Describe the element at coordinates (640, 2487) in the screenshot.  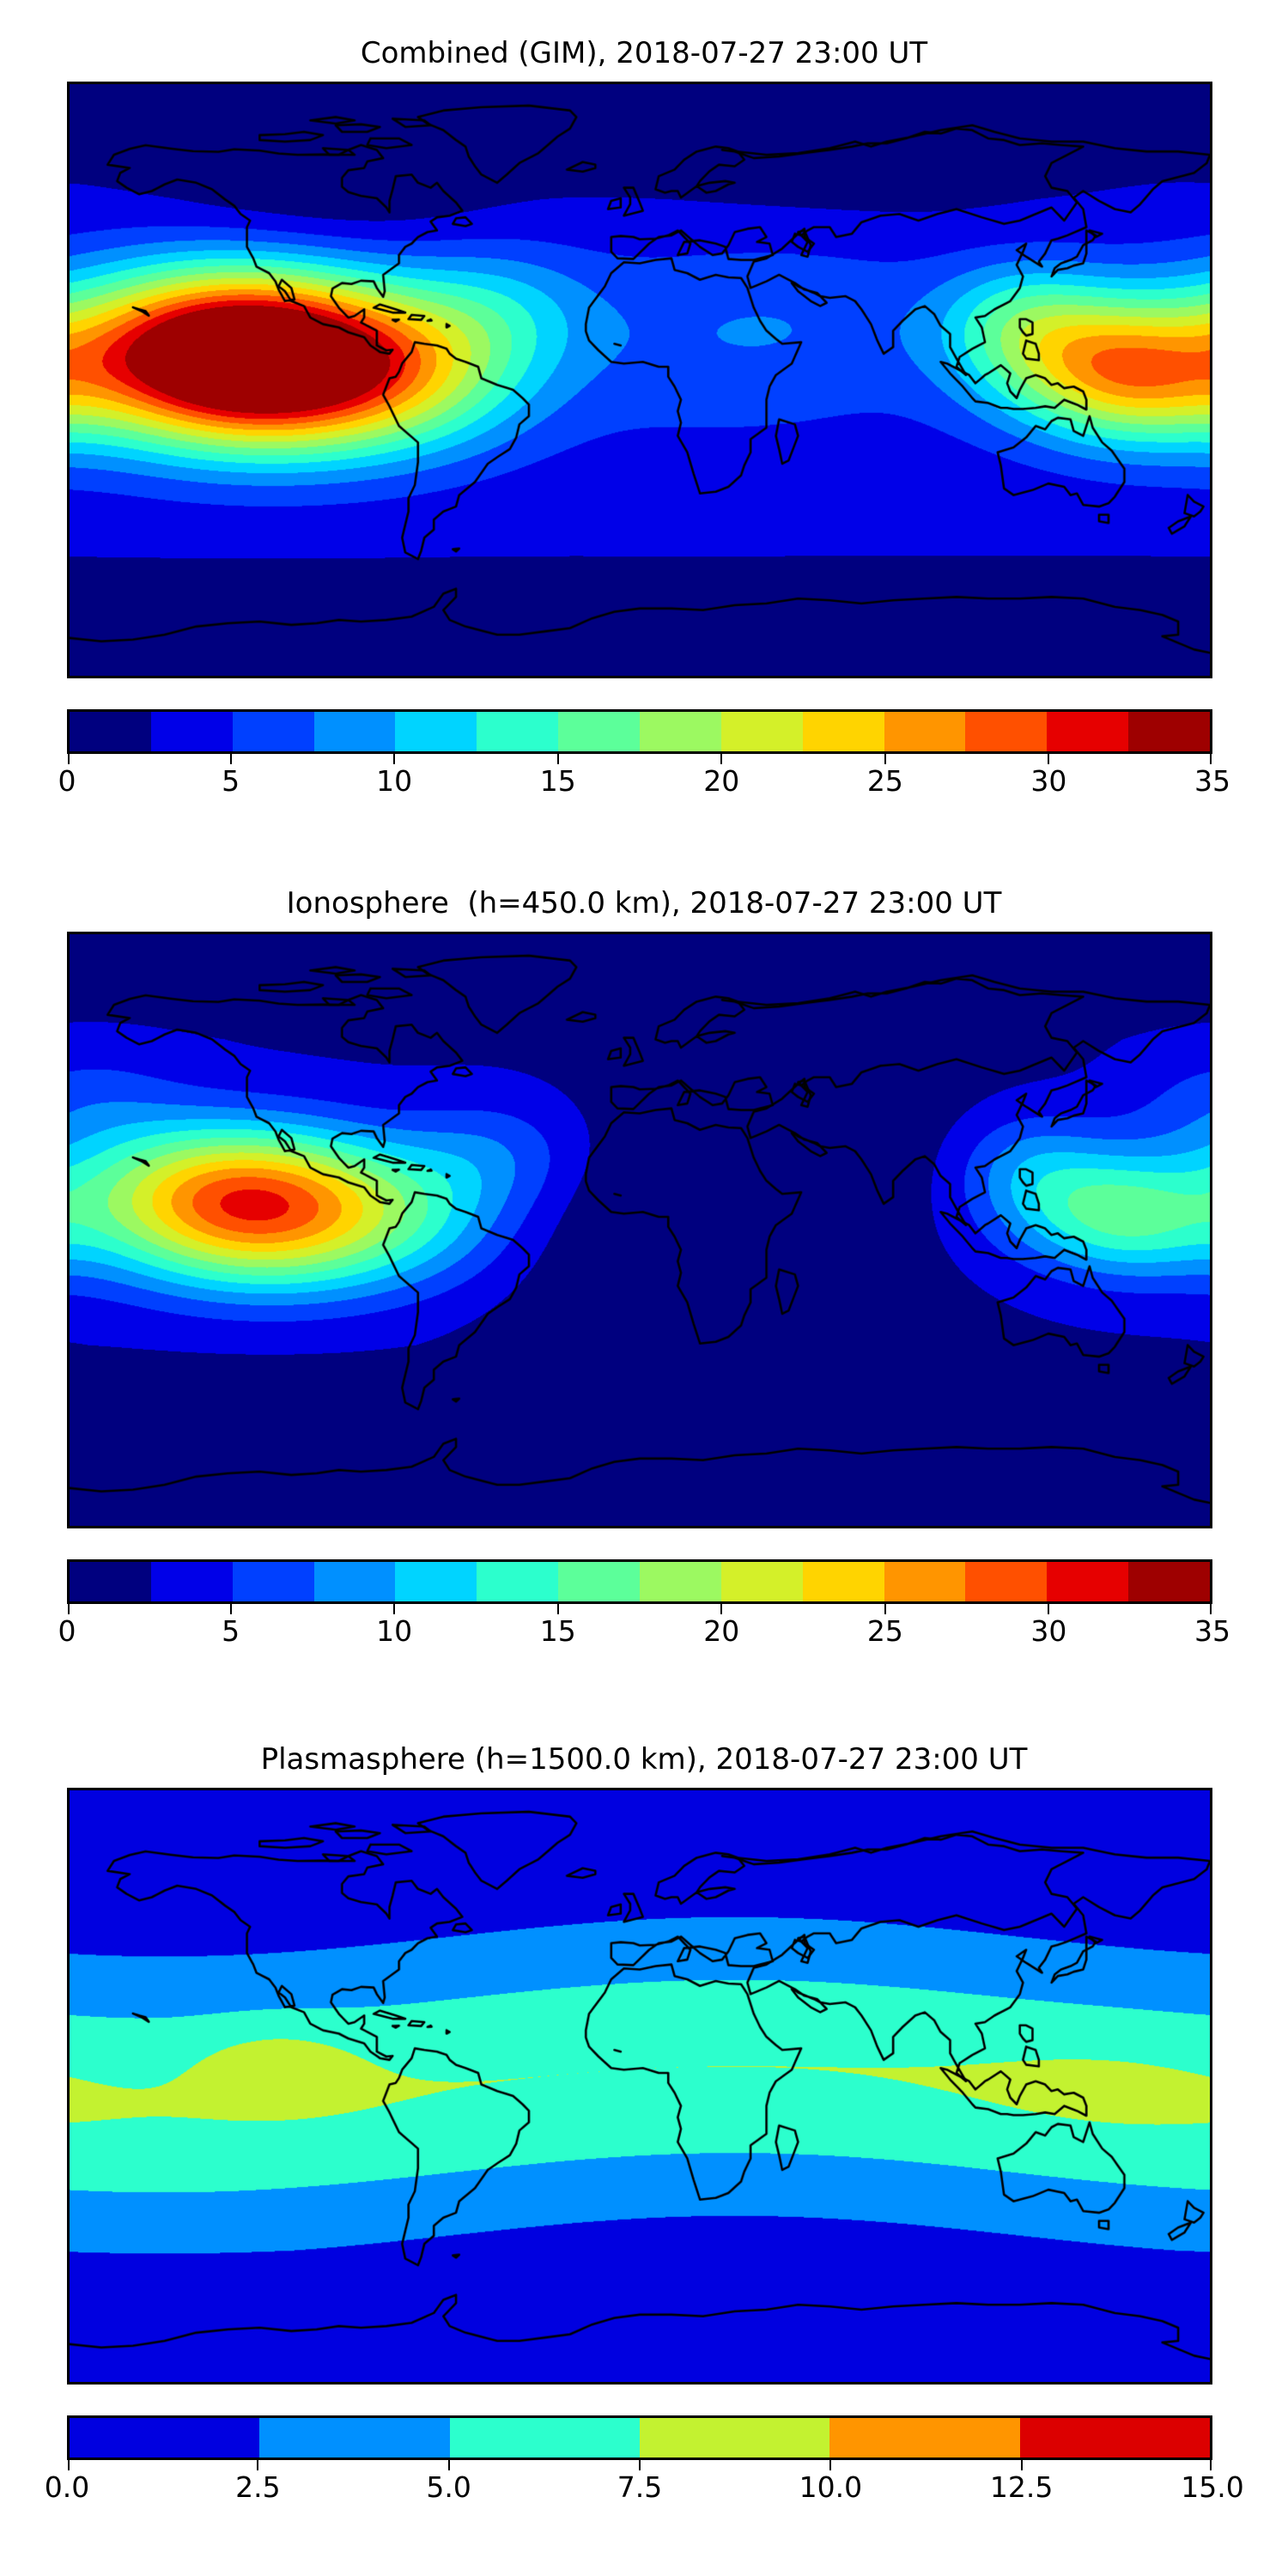
I see `colorbar-tick-label: 7.5` at that location.